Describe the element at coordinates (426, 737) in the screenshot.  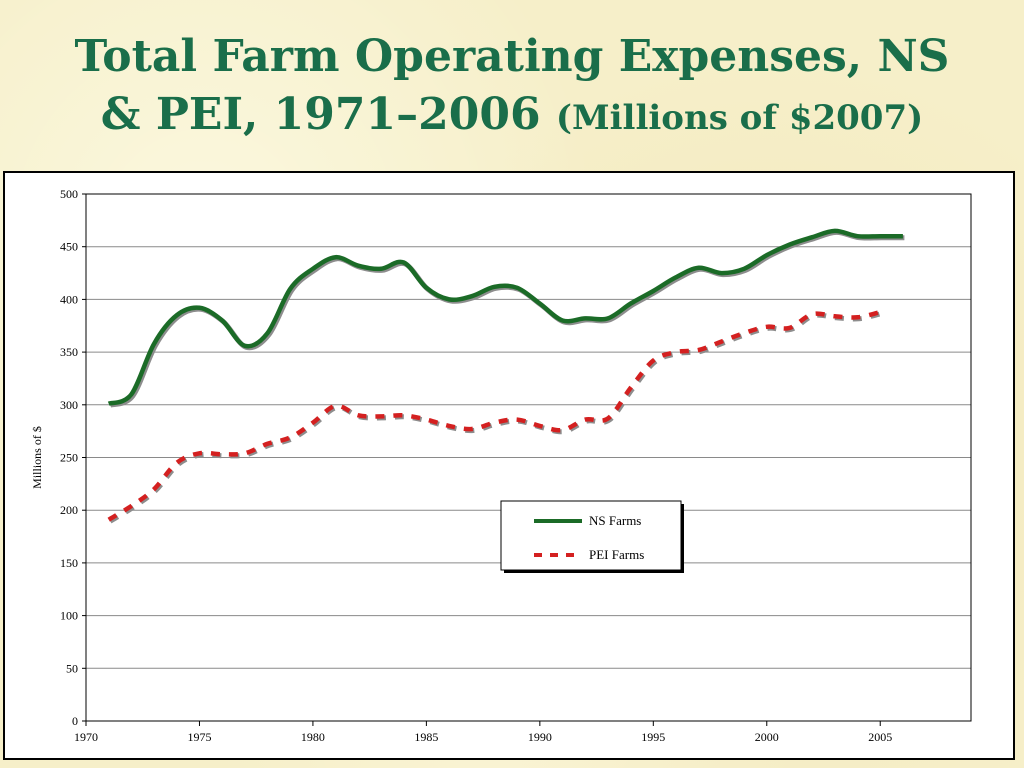
I see `x-tick-label: 1985` at that location.